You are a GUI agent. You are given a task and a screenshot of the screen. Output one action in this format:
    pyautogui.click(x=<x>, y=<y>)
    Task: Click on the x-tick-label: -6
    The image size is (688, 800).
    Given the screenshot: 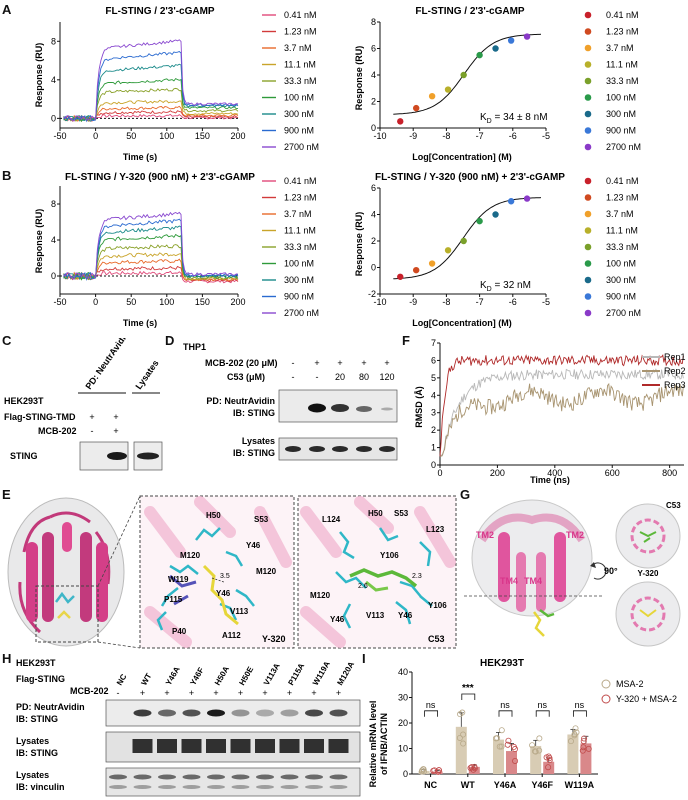 What is the action you would take?
    pyautogui.click(x=513, y=302)
    